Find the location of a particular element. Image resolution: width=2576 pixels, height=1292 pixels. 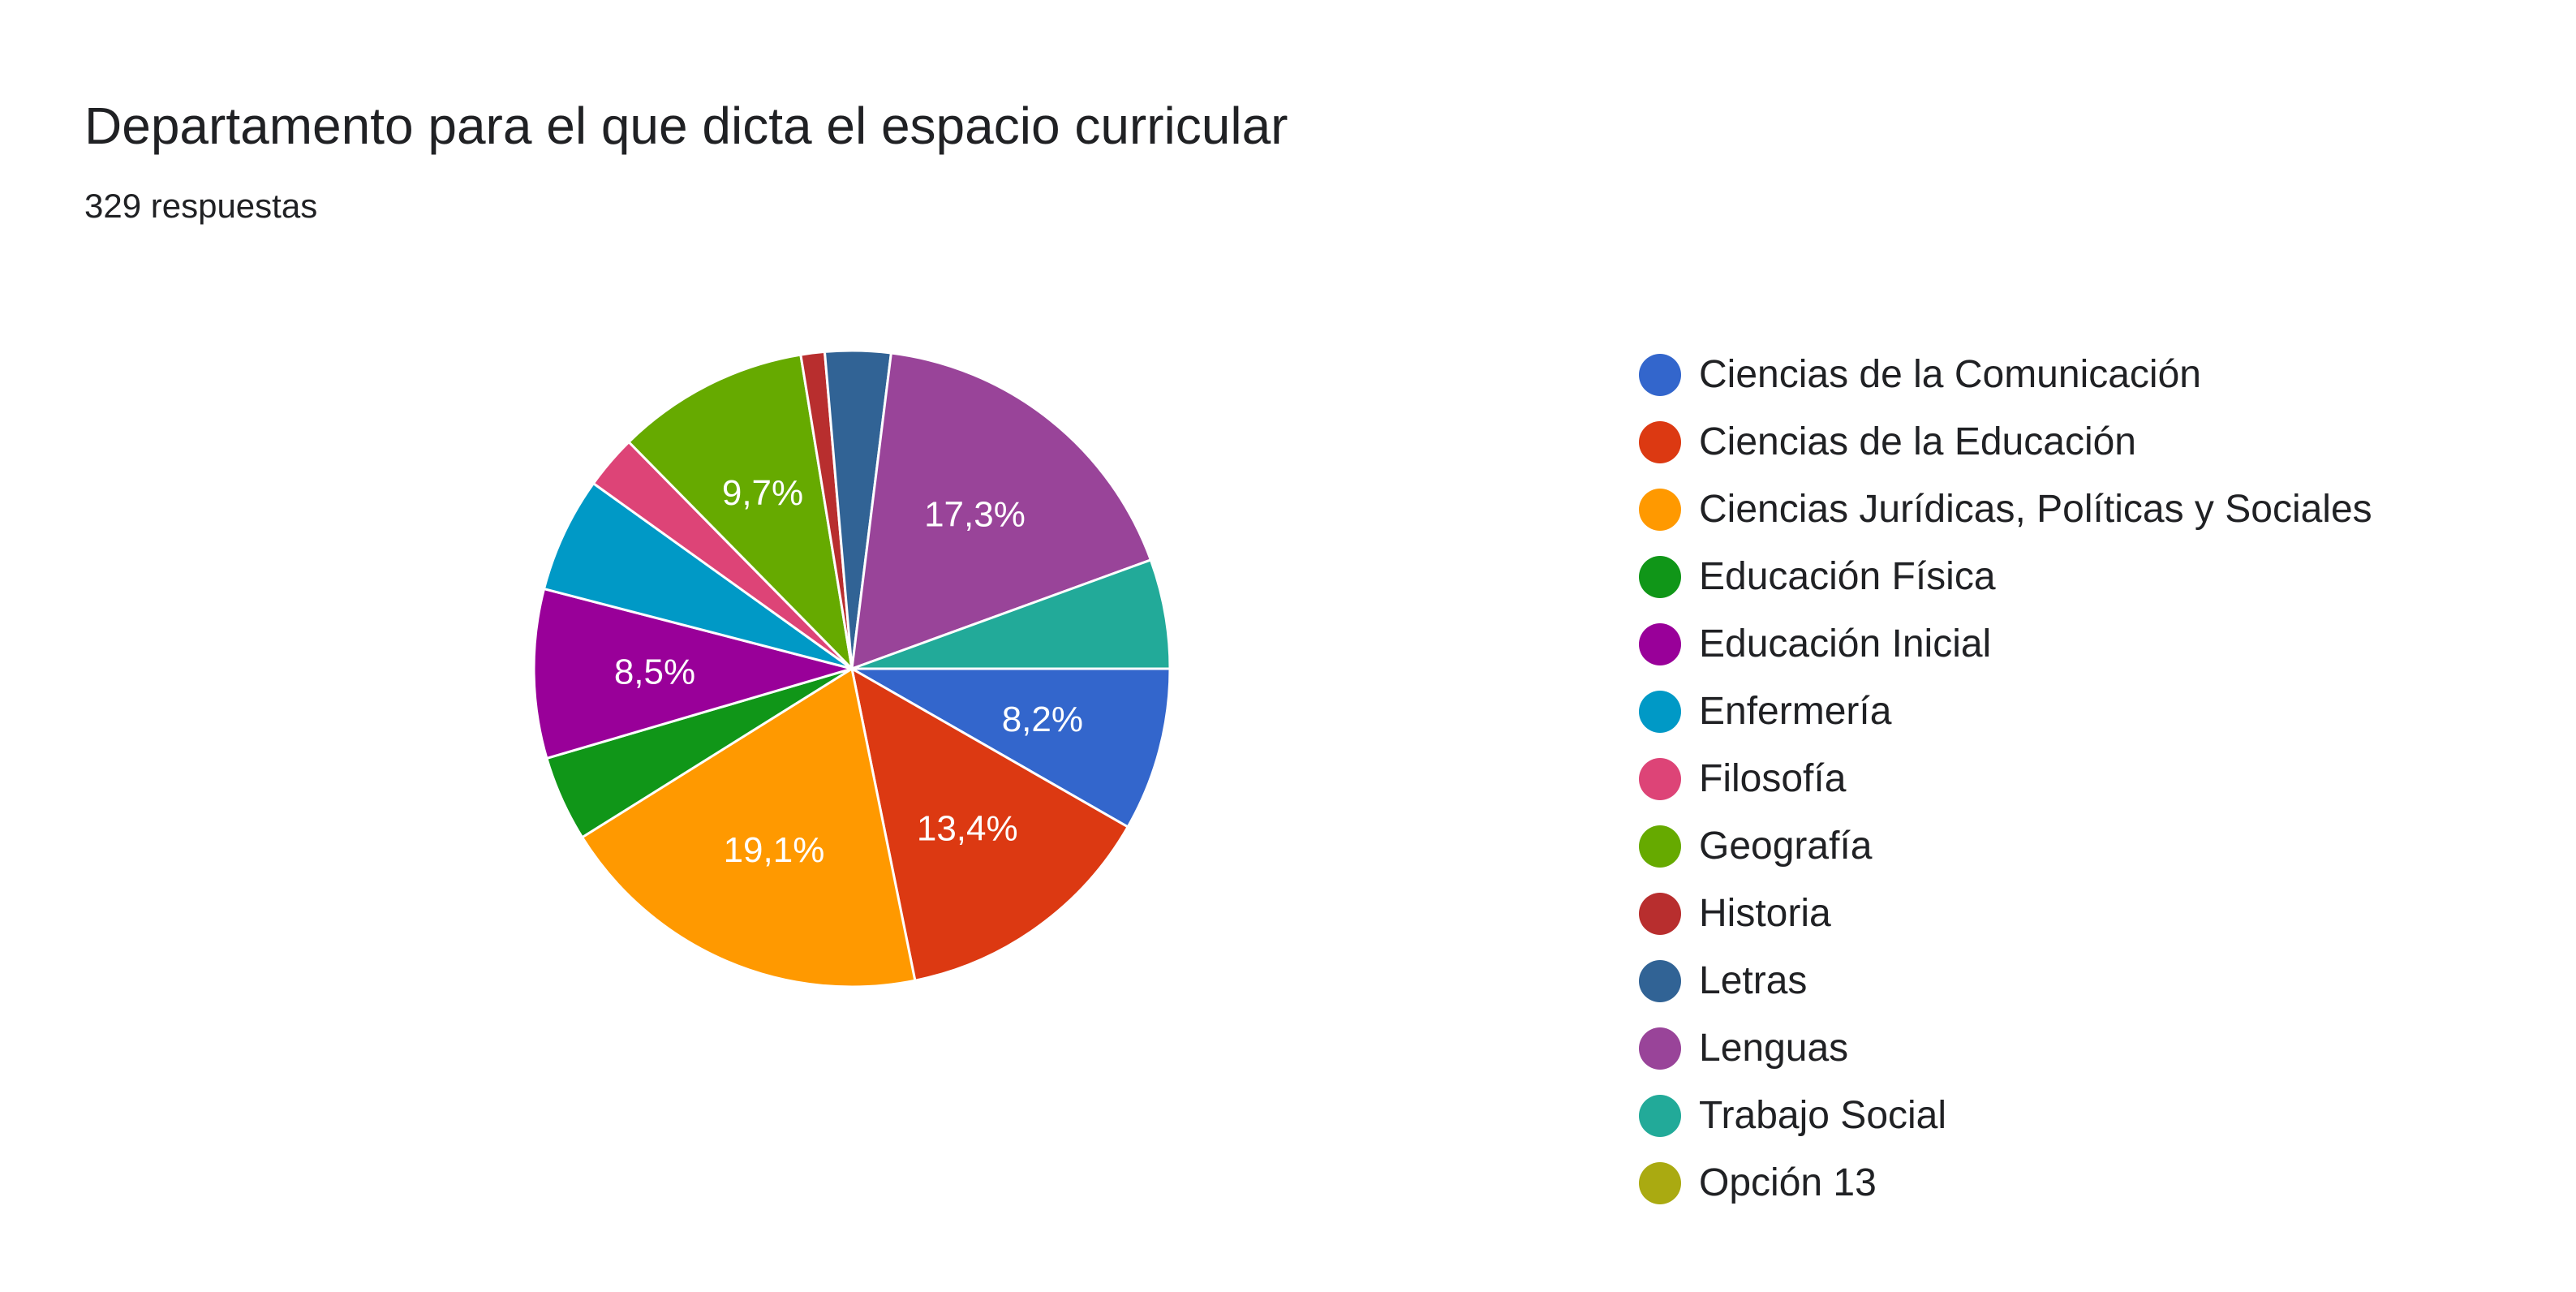

legend-label: Ciencias de la Educación is located at coordinates (1918, 441).